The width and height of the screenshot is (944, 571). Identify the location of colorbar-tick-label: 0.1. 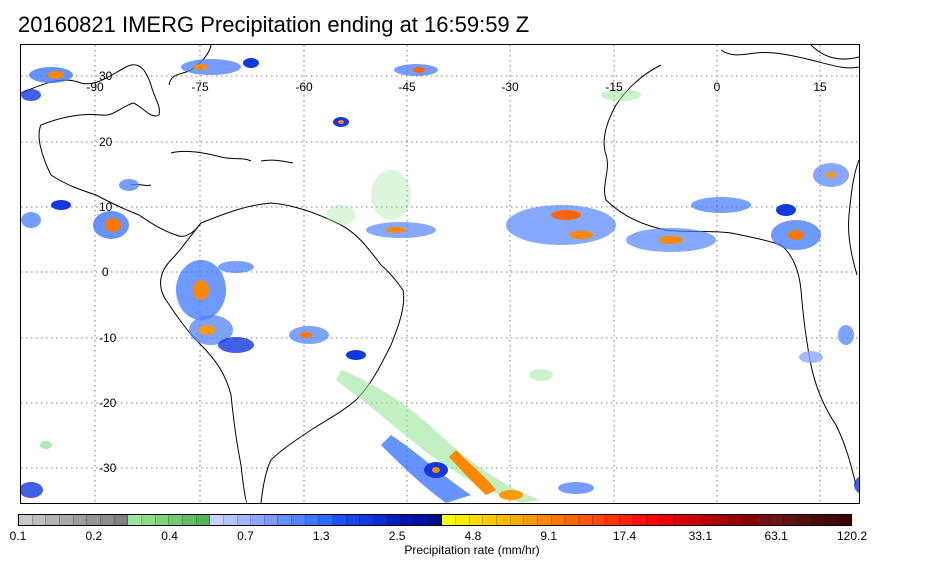
(18, 536).